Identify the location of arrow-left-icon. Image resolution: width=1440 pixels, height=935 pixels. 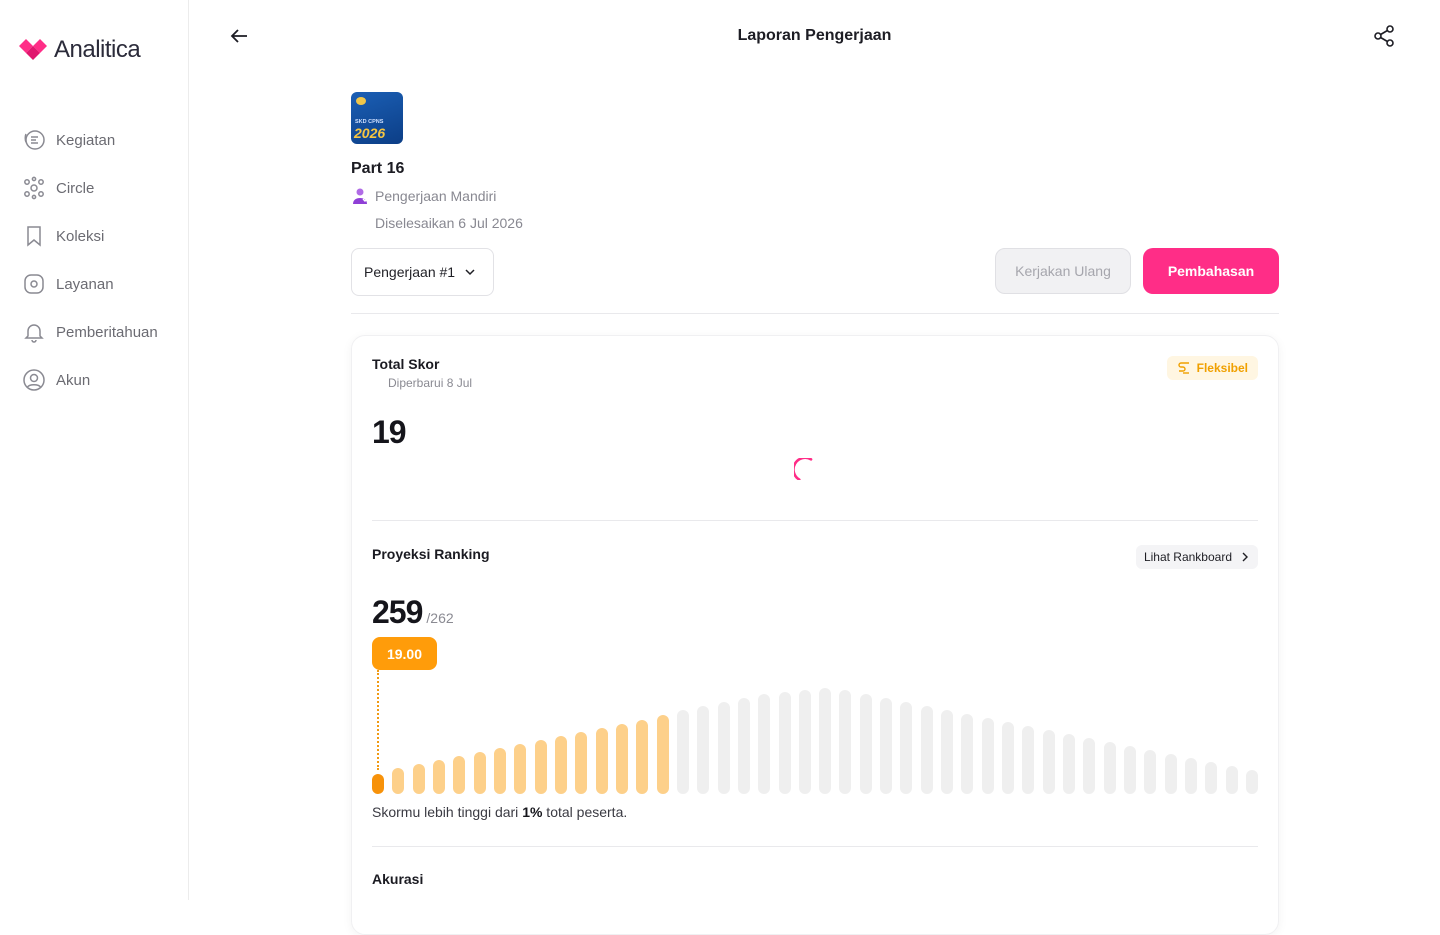
(238, 36).